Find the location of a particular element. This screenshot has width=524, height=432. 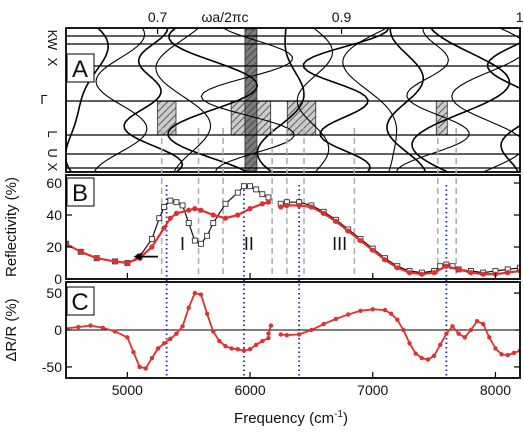

b-y-tick-label: 20 is located at coordinates (54, 247).